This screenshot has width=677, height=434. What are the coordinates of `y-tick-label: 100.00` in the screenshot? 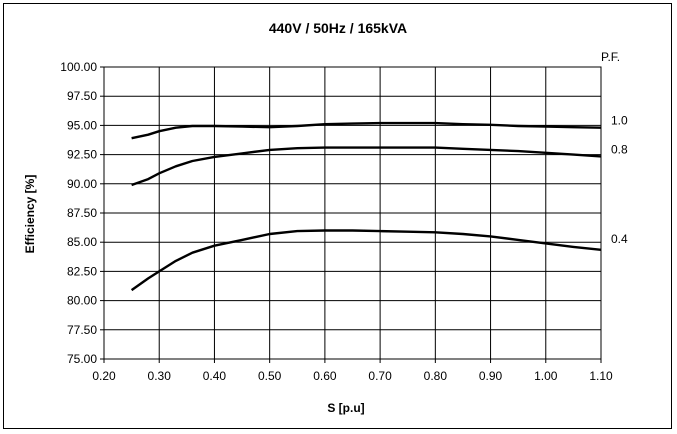 It's located at (78, 67).